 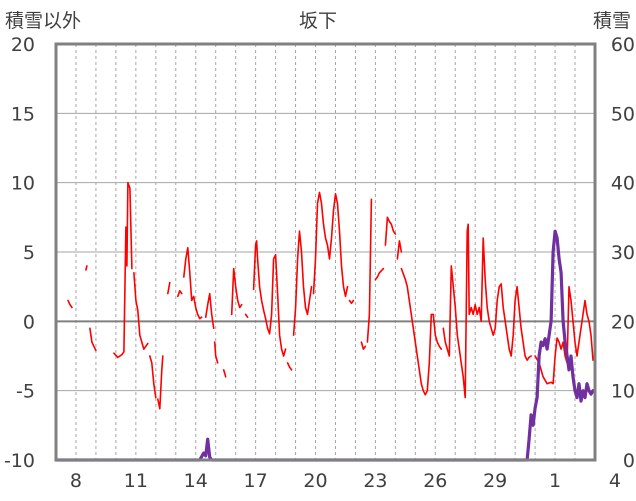 I want to click on right-tick-labels: 60 50 40 30 20 10 0, so click(x=623, y=253).